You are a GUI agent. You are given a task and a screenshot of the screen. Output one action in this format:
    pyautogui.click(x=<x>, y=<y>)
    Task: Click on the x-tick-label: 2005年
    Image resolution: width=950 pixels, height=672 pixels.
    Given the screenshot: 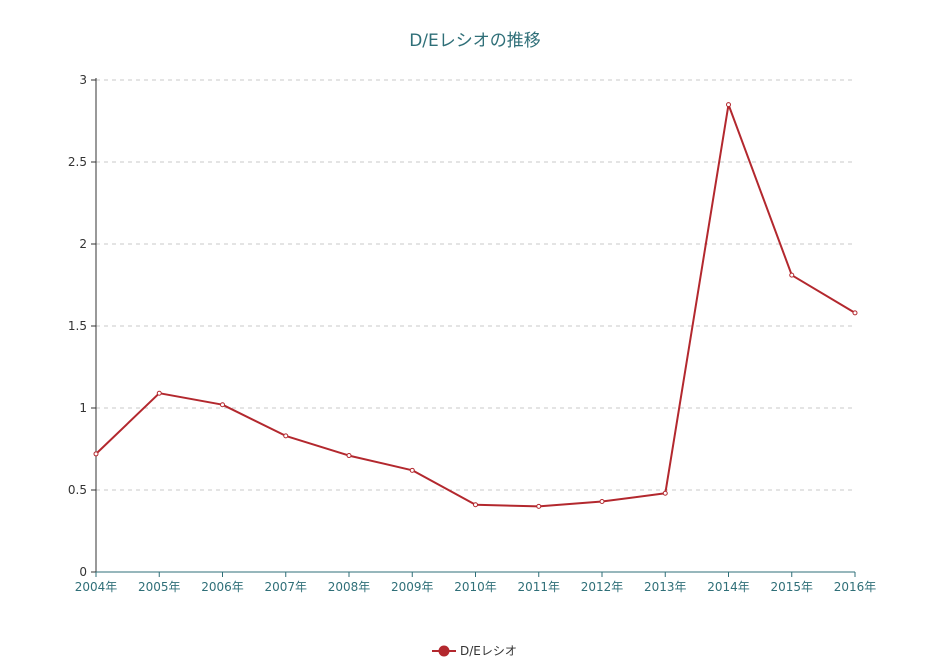 What is the action you would take?
    pyautogui.click(x=159, y=587)
    